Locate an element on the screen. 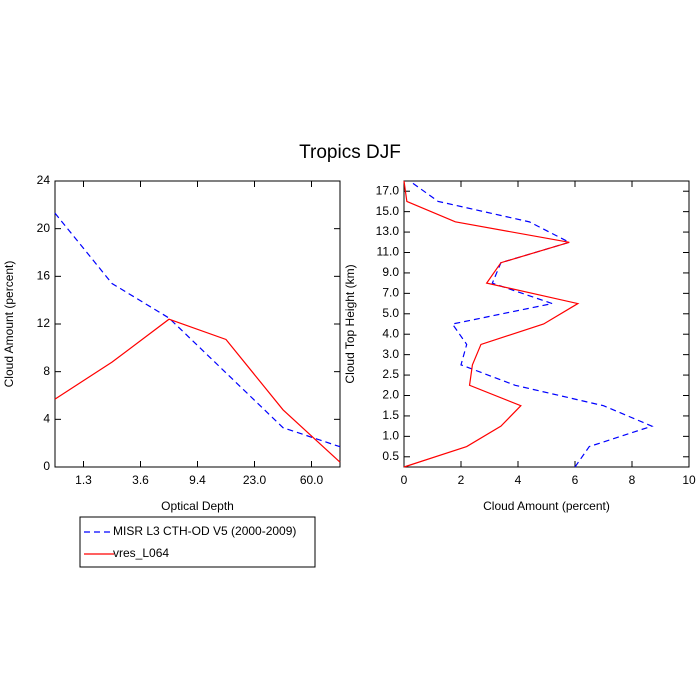  y-tick-label: 13.0 is located at coordinates (388, 231).